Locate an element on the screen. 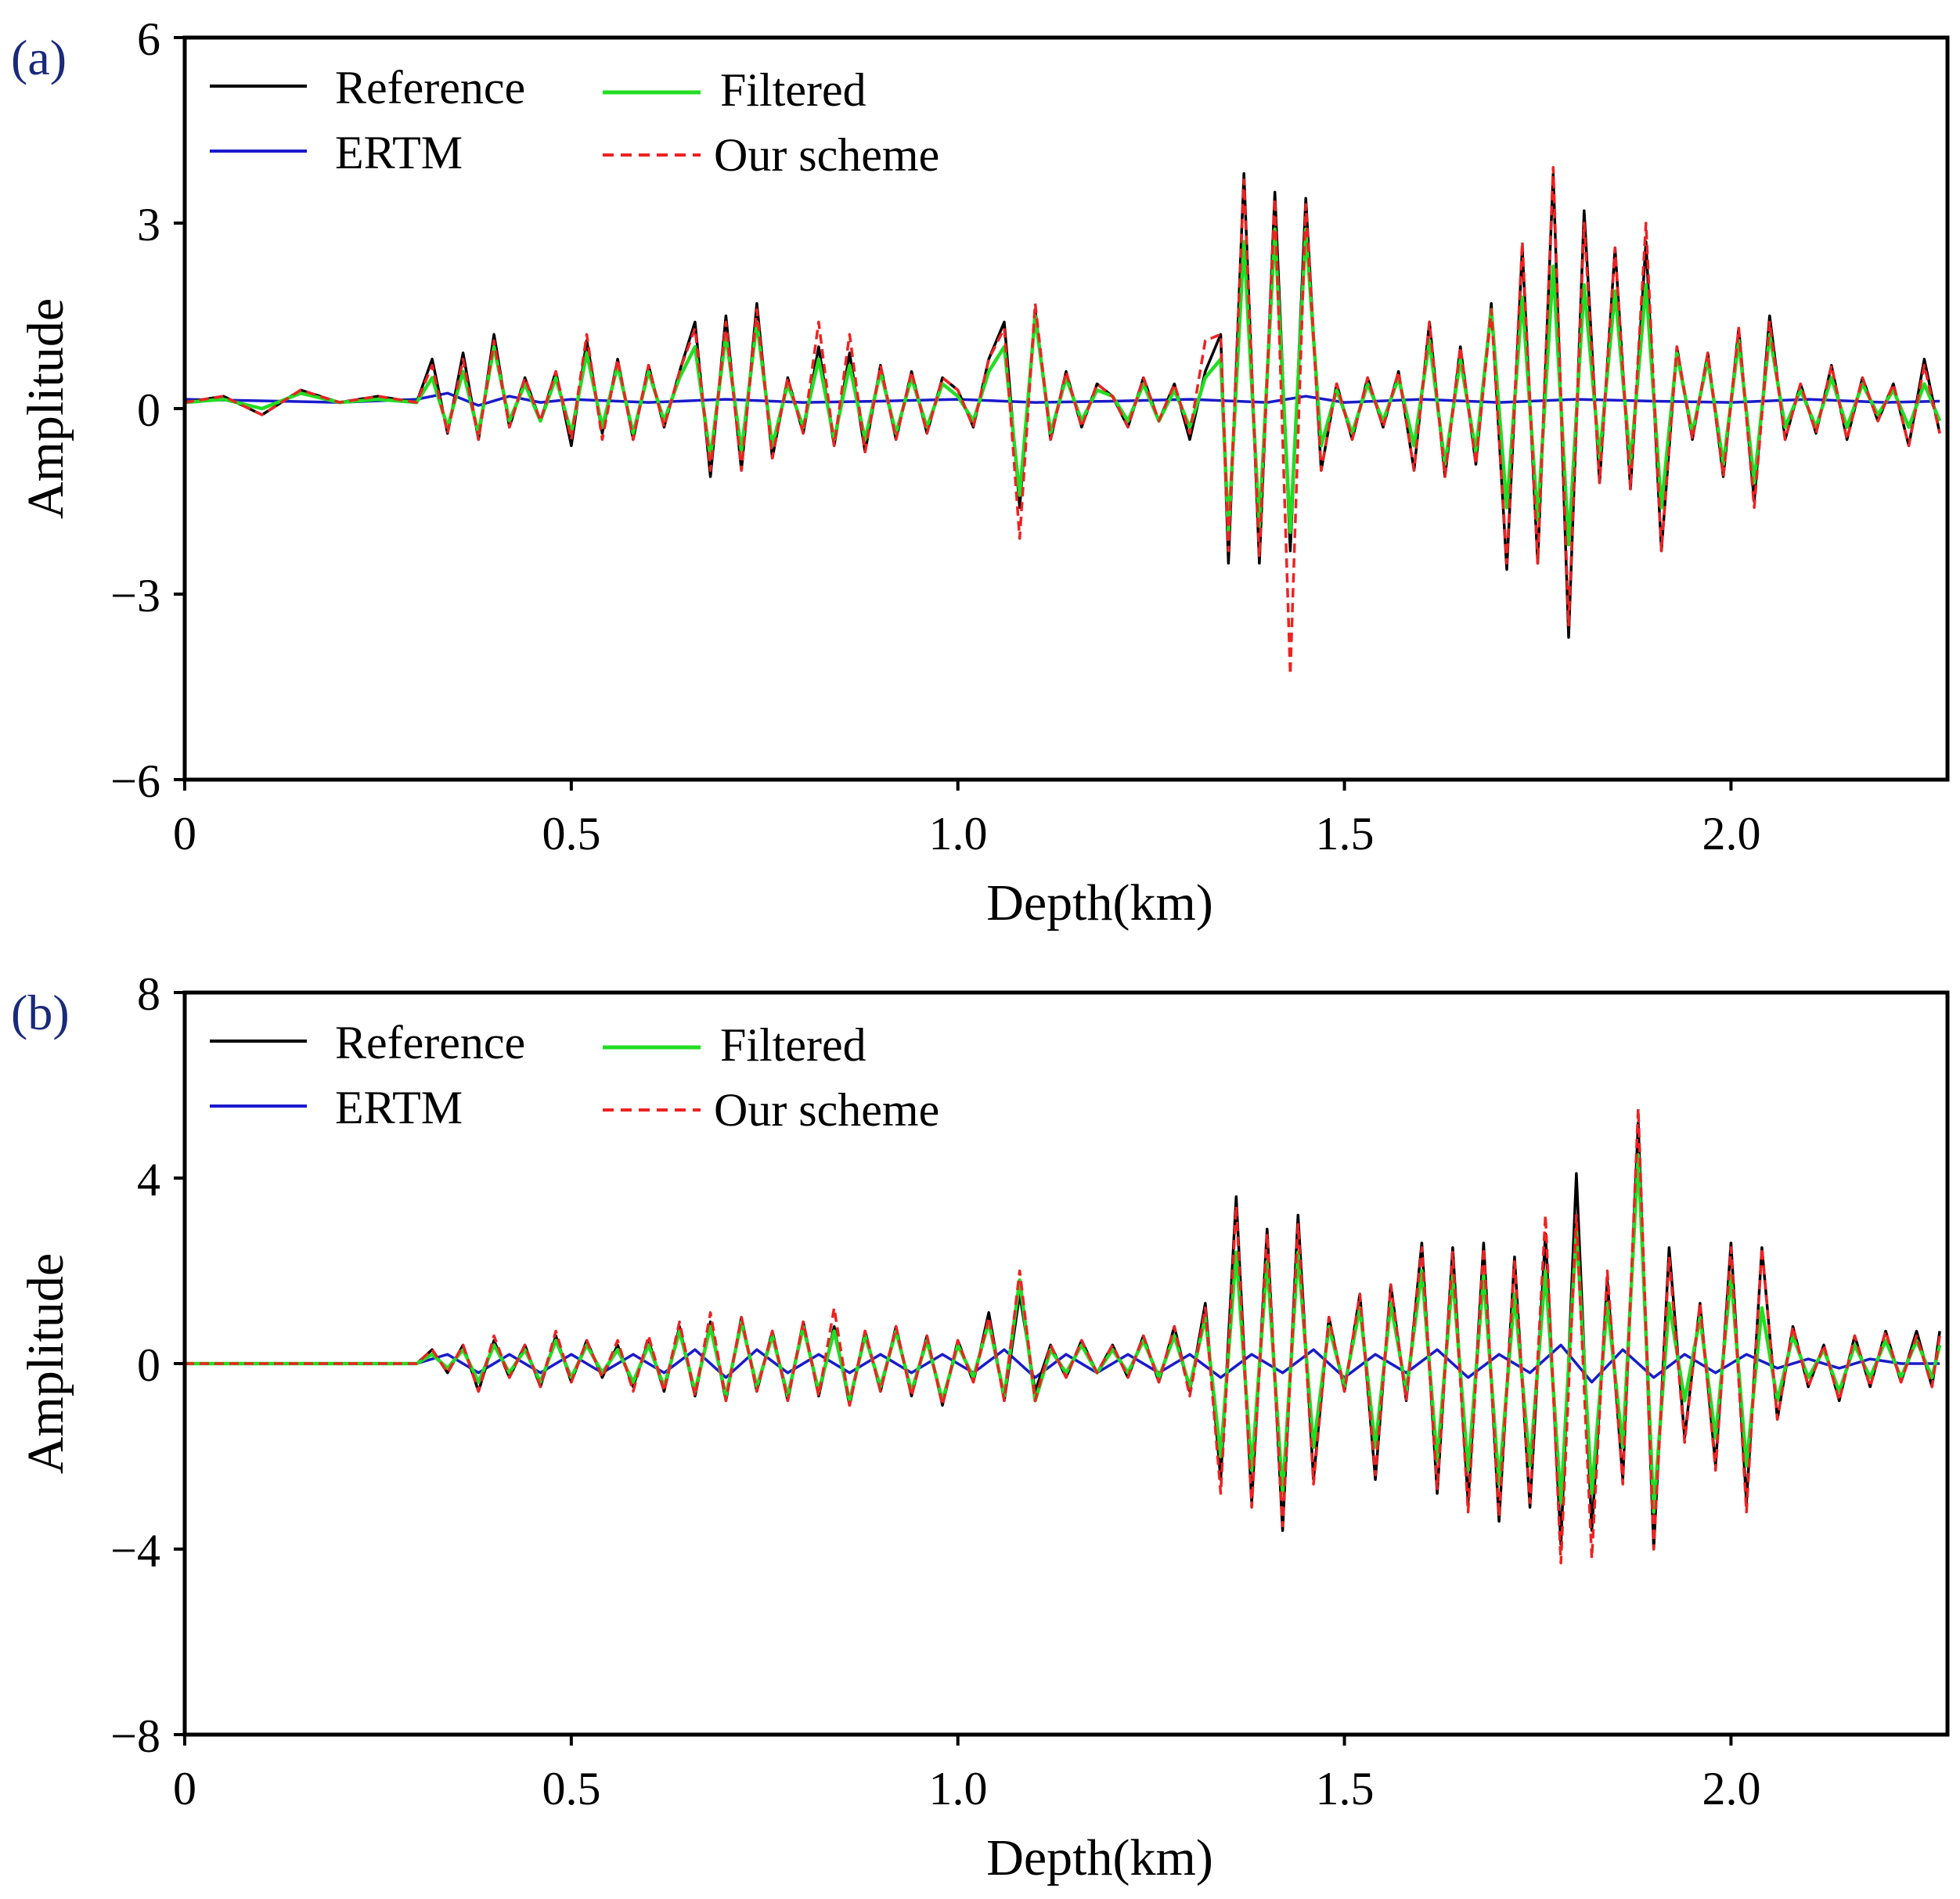 This screenshot has height=1899, width=1960. panel-b-legend: Reference ERTM Filtered Our scheme is located at coordinates (574, 1076).